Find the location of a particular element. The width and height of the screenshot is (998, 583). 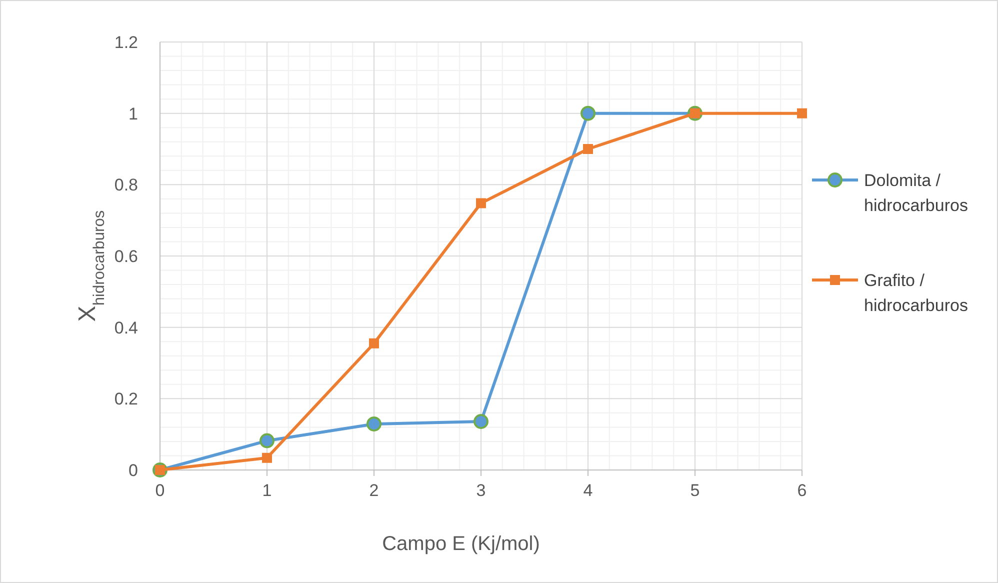

x-tick-label: 6 is located at coordinates (802, 490).